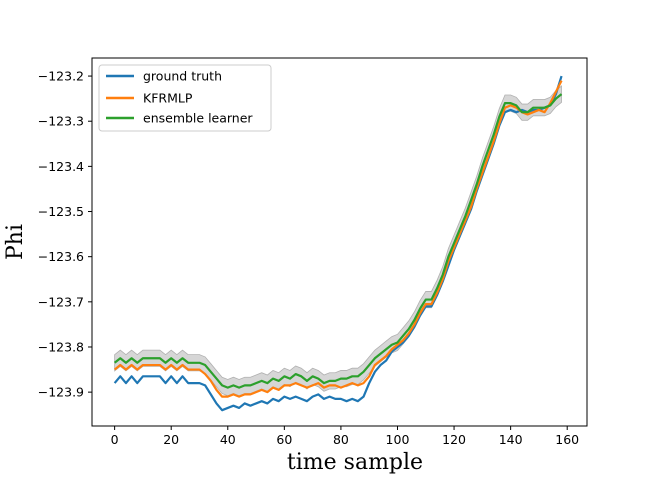  Describe the element at coordinates (341, 439) in the screenshot. I see `x-tick-label: 80` at that location.